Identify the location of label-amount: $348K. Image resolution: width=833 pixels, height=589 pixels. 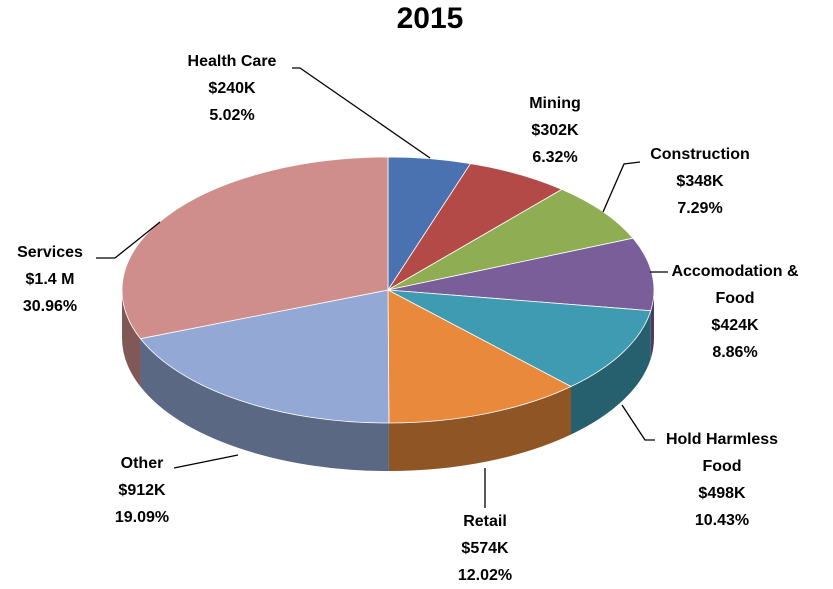
(700, 181).